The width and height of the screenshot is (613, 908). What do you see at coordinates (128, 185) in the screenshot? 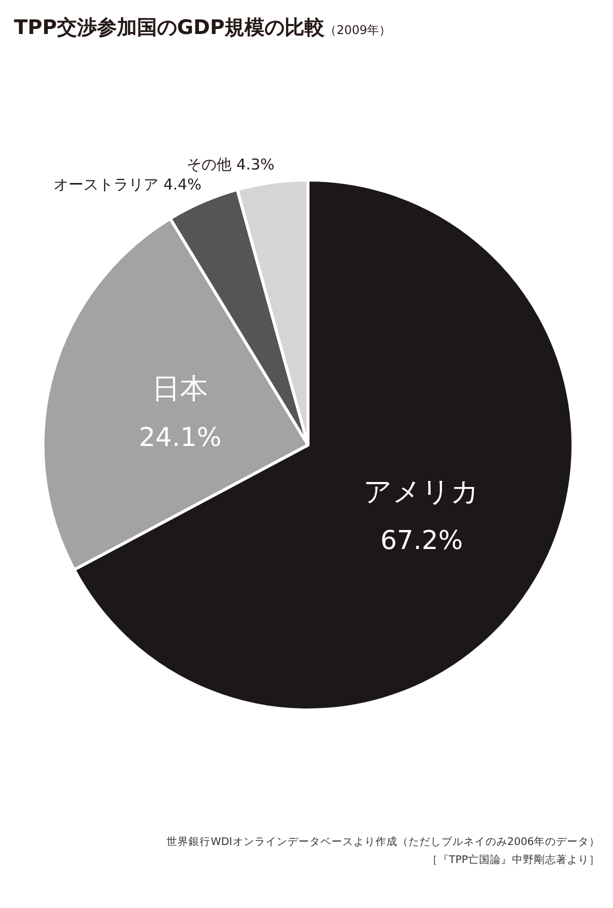
I see `slice-label: オーストラリア 4.4%` at bounding box center [128, 185].